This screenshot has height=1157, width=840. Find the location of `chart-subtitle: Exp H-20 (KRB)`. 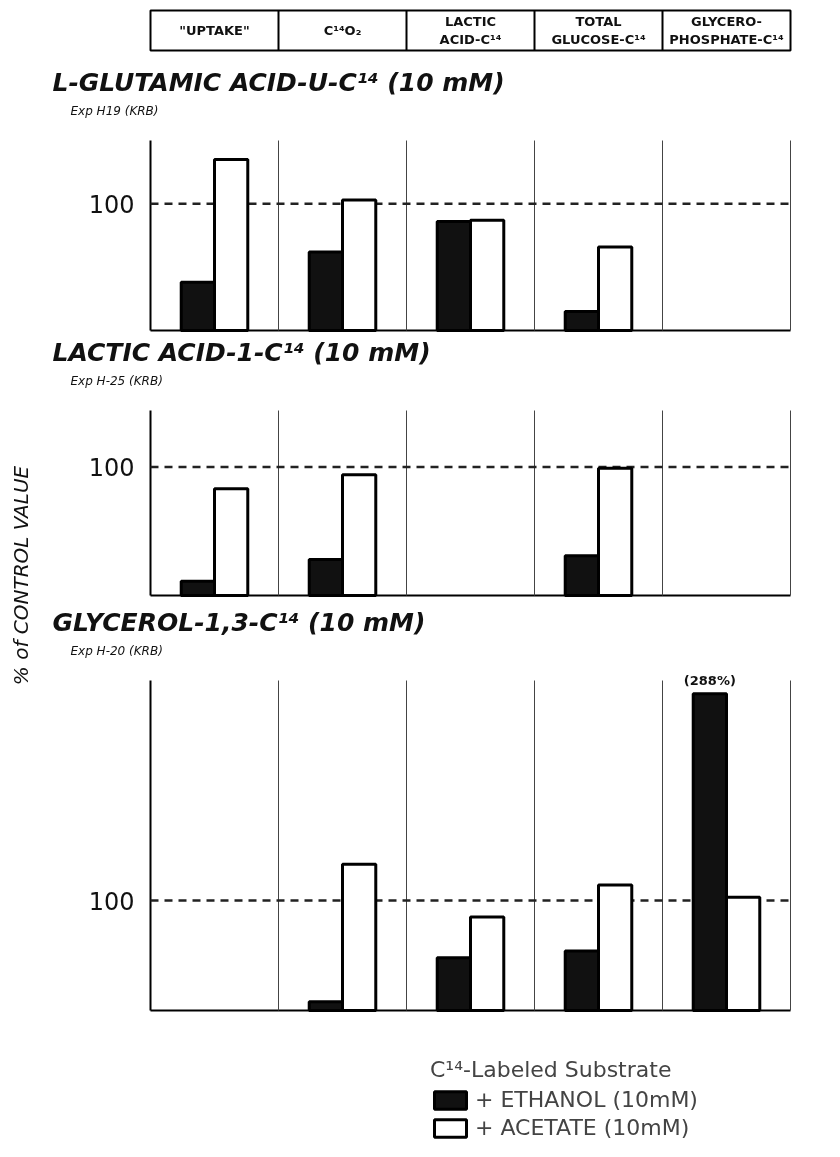

chart-subtitle: Exp H-20 (KRB) is located at coordinates (116, 650).